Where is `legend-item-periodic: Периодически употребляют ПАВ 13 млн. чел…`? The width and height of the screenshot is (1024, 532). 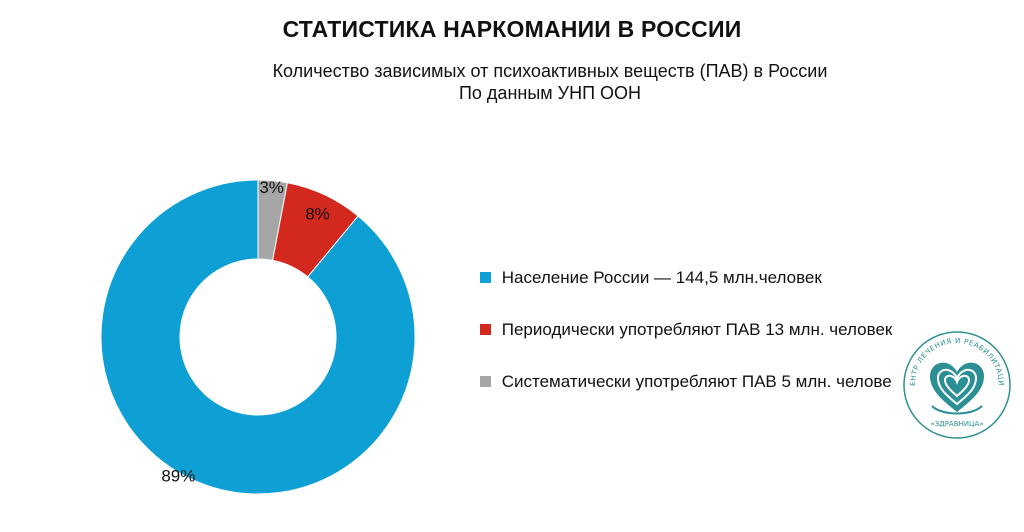 legend-item-periodic: Периодически употребляют ПАВ 13 млн. чел… is located at coordinates (686, 330).